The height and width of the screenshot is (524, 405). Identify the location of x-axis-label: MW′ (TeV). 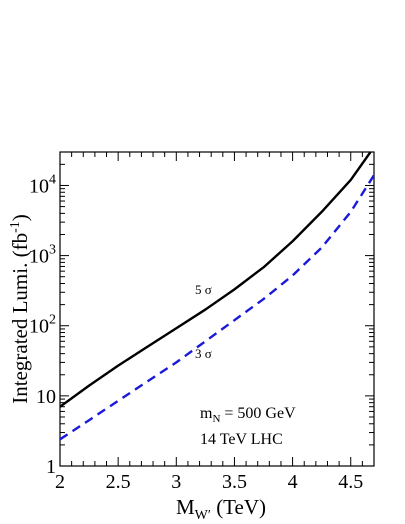
(221, 509).